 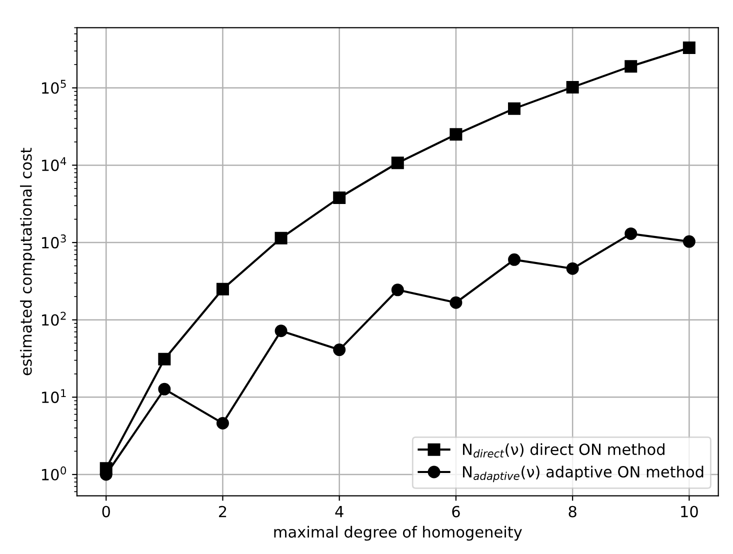 What do you see at coordinates (54, 241) in the screenshot?
I see `y-tick-label: 10$^{3}$` at bounding box center [54, 241].